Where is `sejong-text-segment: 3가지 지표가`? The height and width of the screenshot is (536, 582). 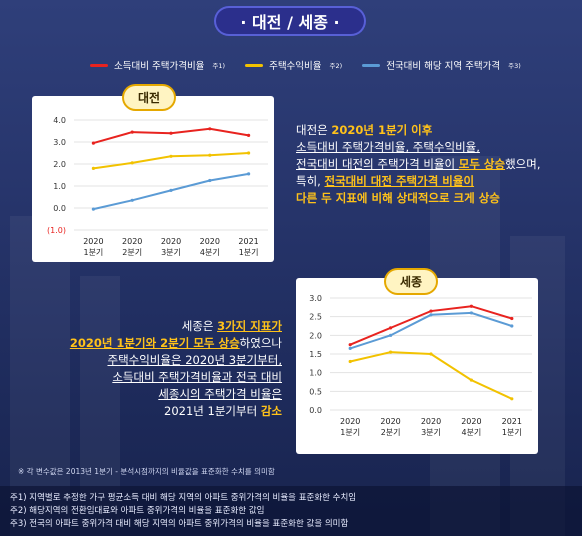 sejong-text-segment: 3가지 지표가 is located at coordinates (249, 326).